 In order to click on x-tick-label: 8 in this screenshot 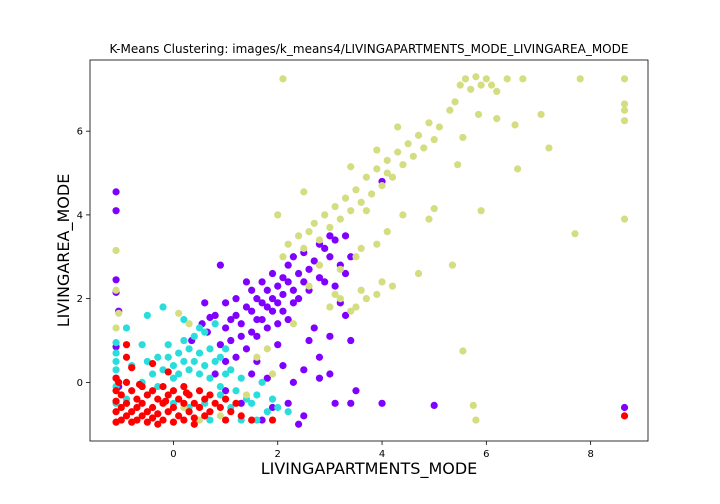, I will do `click(590, 454)`.